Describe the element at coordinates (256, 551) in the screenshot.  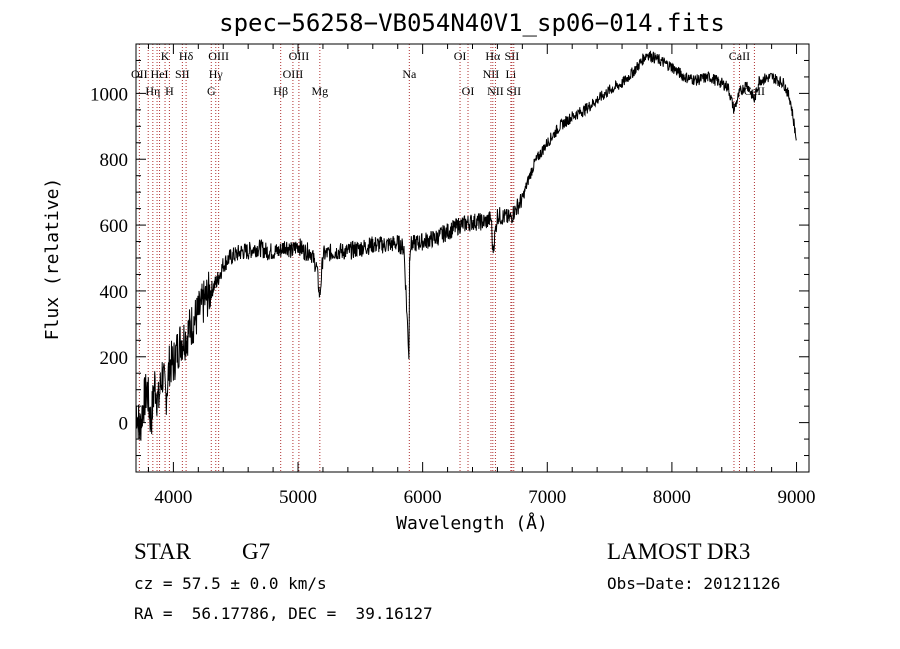
I see `object-subclass: G7` at that location.